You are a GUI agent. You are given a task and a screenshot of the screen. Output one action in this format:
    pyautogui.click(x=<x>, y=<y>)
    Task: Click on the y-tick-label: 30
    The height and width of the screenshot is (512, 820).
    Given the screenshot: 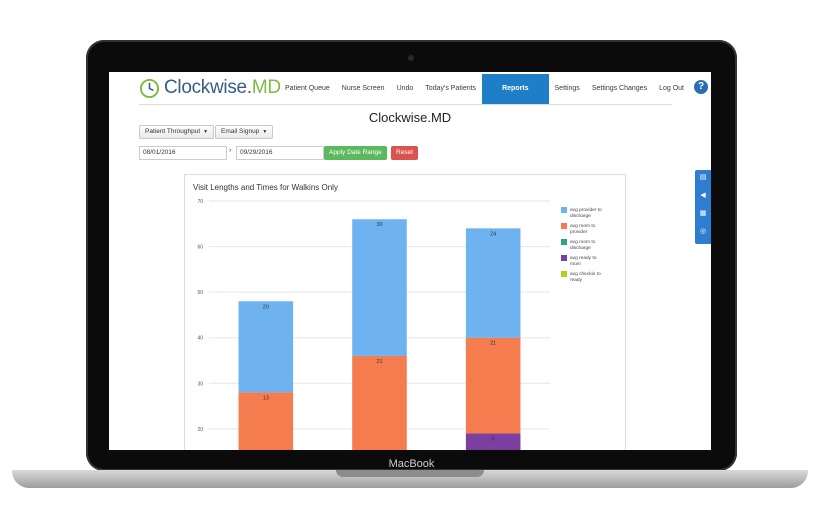 What is the action you would take?
    pyautogui.click(x=200, y=384)
    